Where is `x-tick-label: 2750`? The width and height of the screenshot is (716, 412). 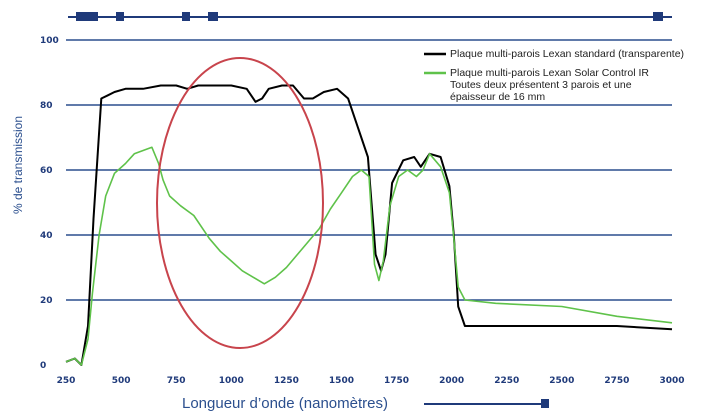 x-tick-label: 2750 is located at coordinates (616, 381).